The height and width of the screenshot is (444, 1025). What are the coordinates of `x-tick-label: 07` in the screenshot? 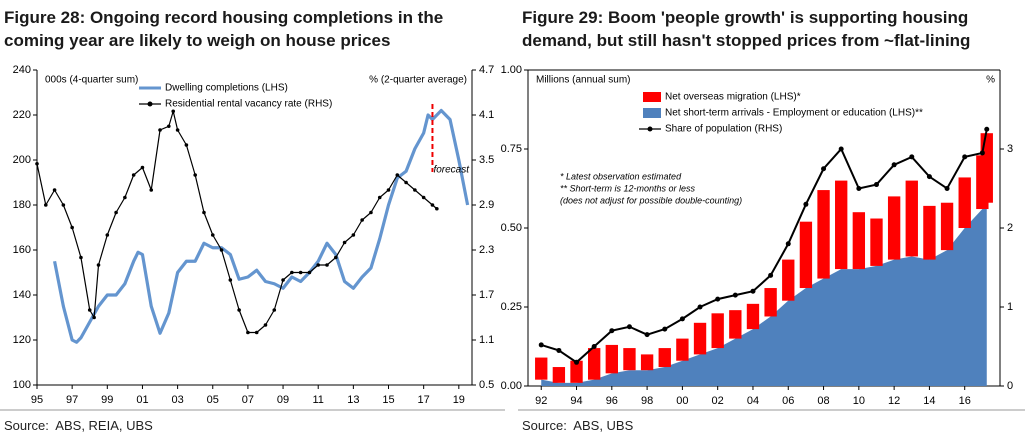 It's located at (248, 400).